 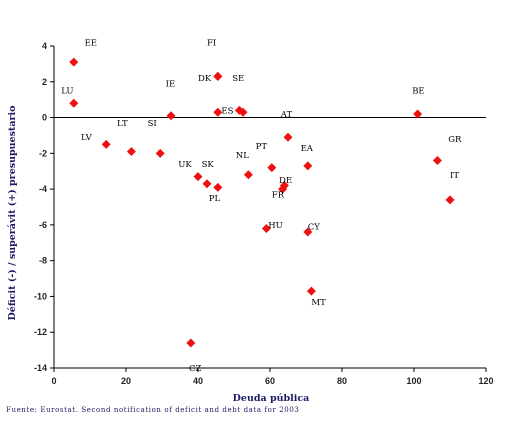 I want to click on x-tick-label: 100, so click(x=413, y=381).